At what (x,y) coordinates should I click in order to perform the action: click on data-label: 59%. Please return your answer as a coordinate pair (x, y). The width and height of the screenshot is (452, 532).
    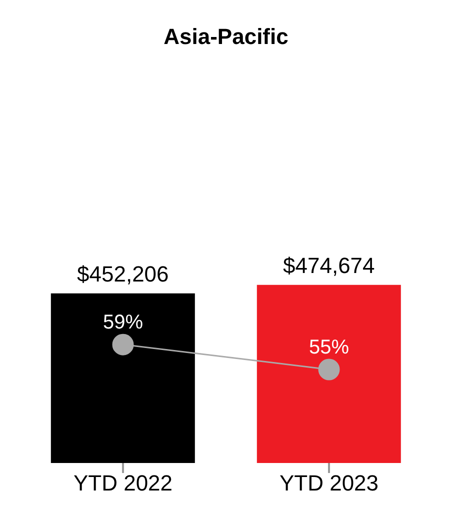
    Looking at the image, I should click on (123, 323).